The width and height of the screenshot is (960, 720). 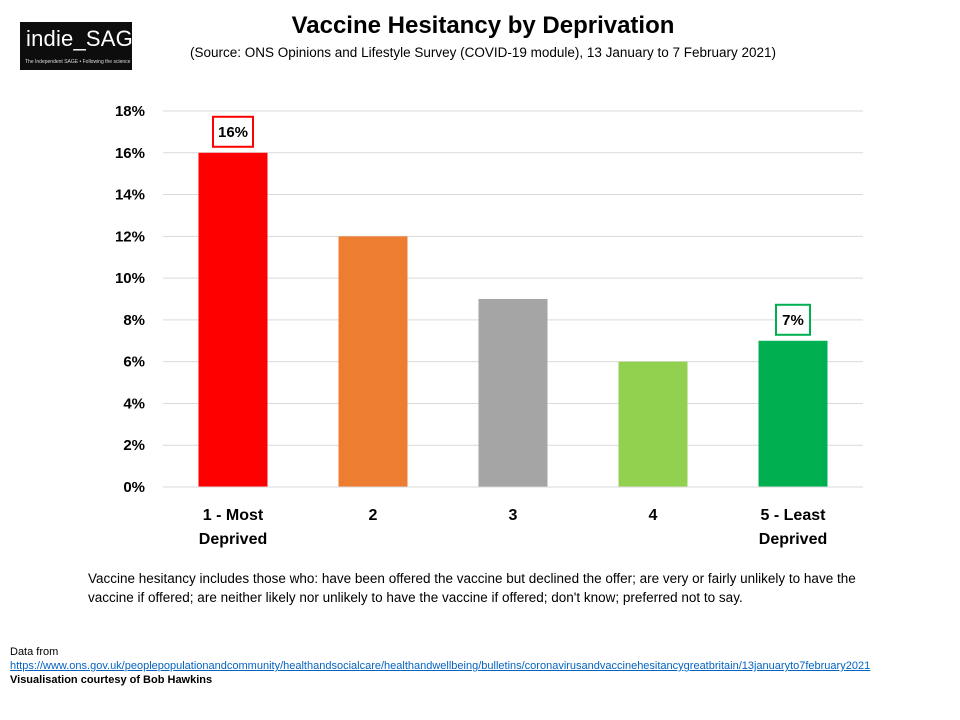 I want to click on y-tick-label: 10%, so click(x=130, y=278).